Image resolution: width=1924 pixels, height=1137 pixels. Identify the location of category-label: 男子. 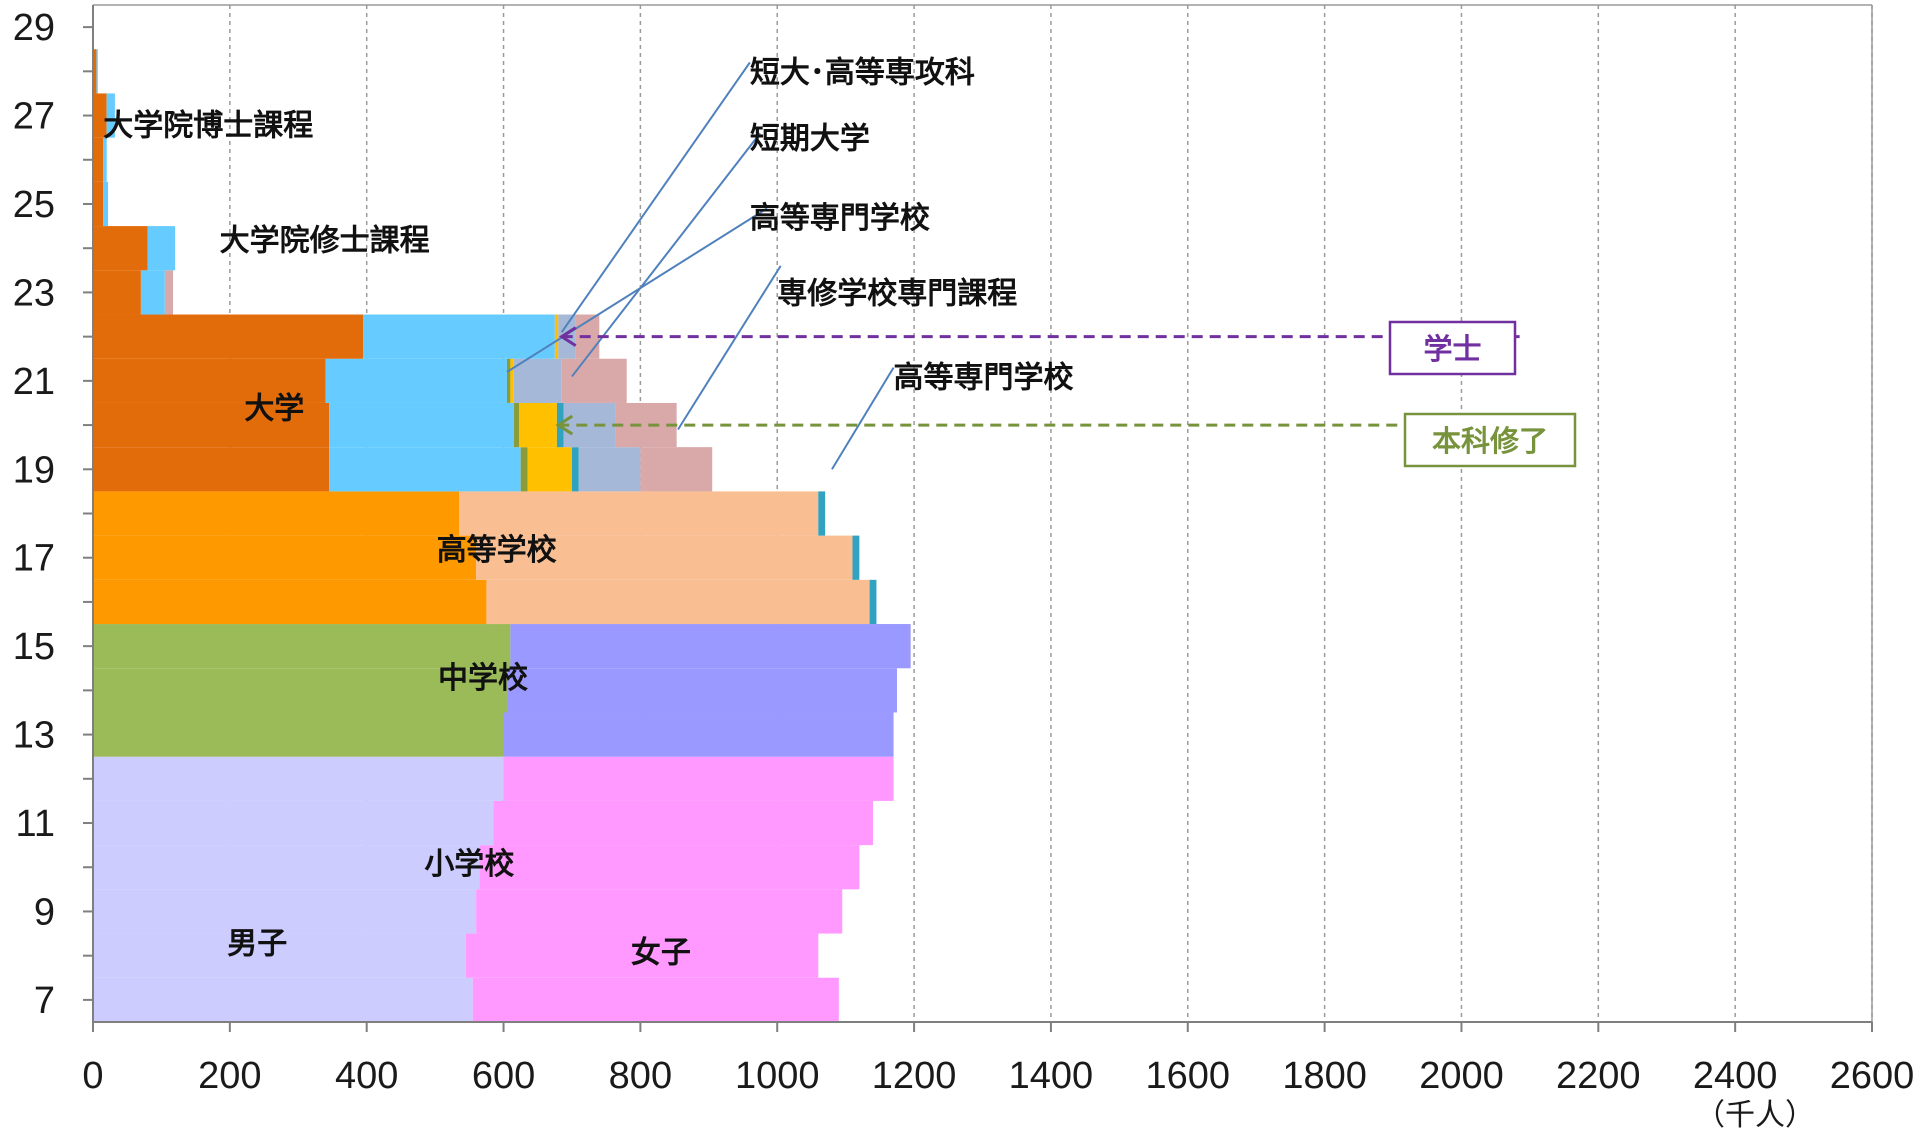
(257, 943).